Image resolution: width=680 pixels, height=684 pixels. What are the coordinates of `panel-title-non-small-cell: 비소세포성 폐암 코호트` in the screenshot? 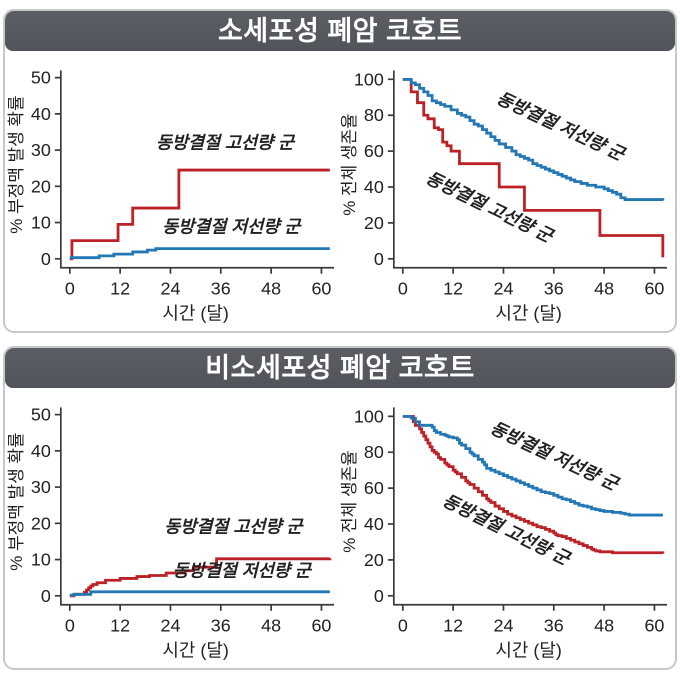 It's located at (340, 368).